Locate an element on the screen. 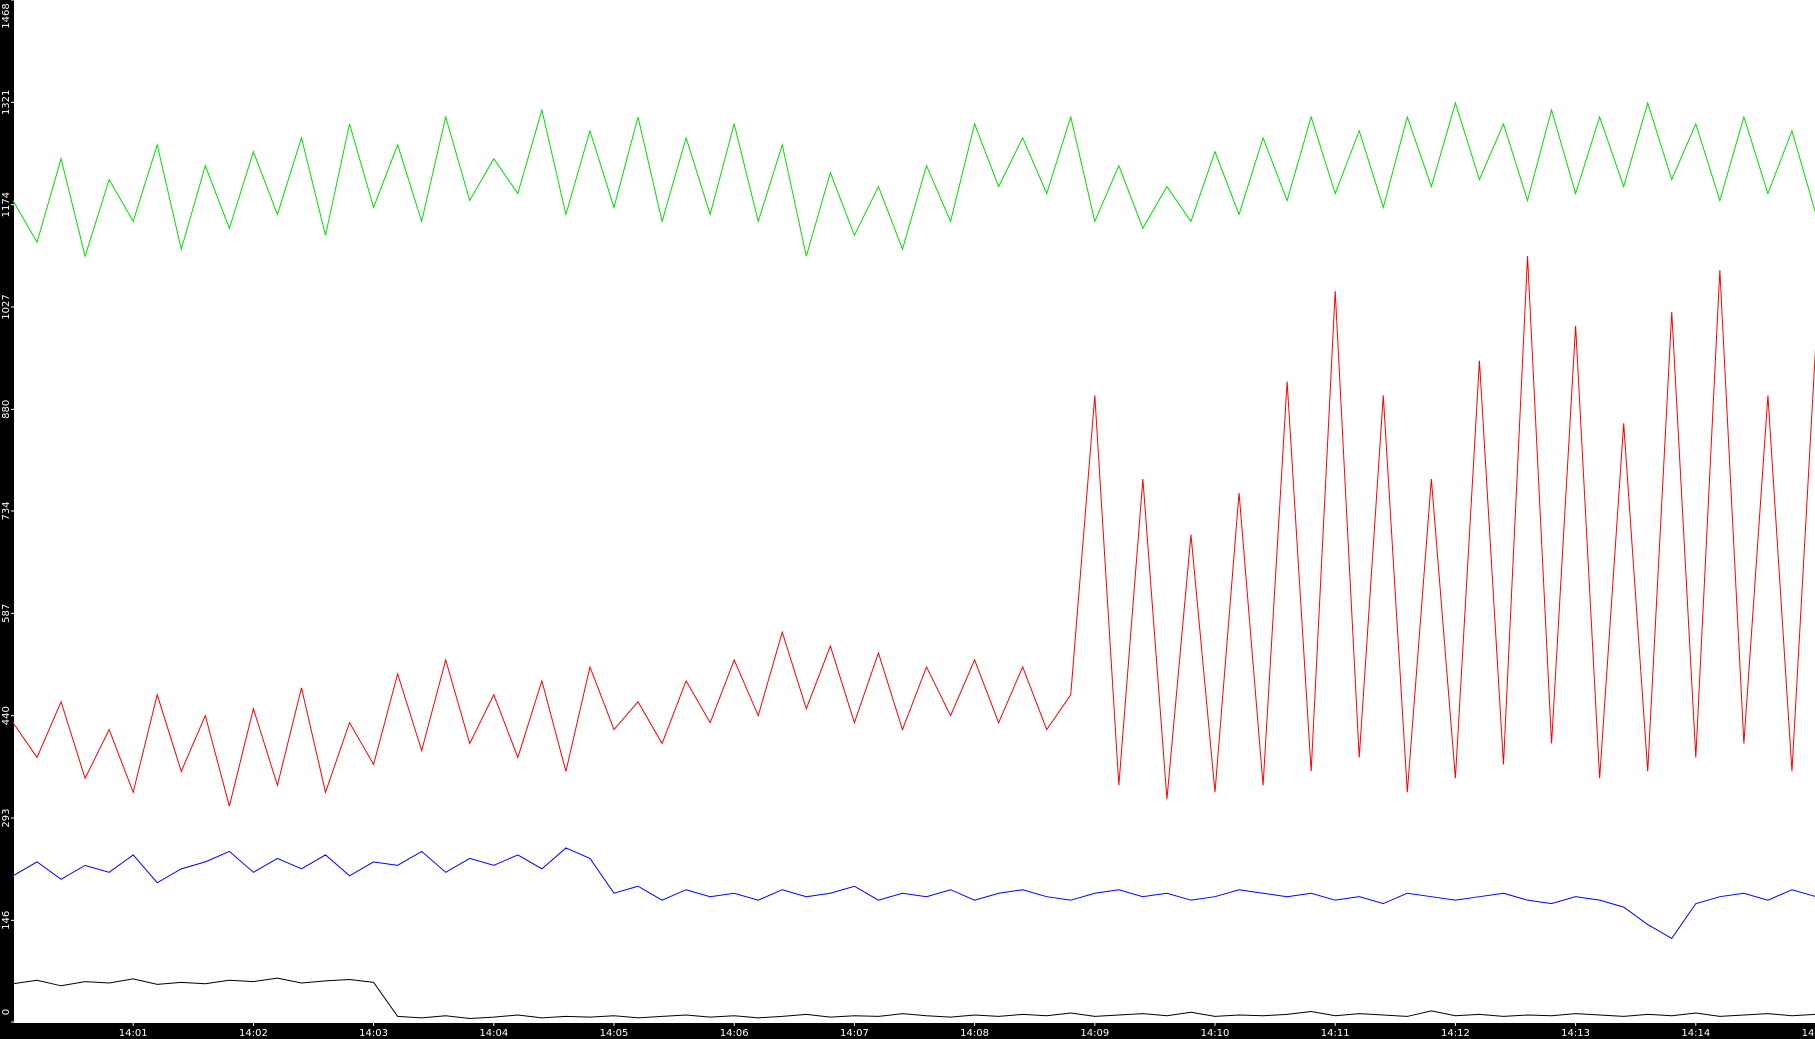 Image resolution: width=1815 pixels, height=1039 pixels. x-tick-label: 14:03 is located at coordinates (373, 1033).